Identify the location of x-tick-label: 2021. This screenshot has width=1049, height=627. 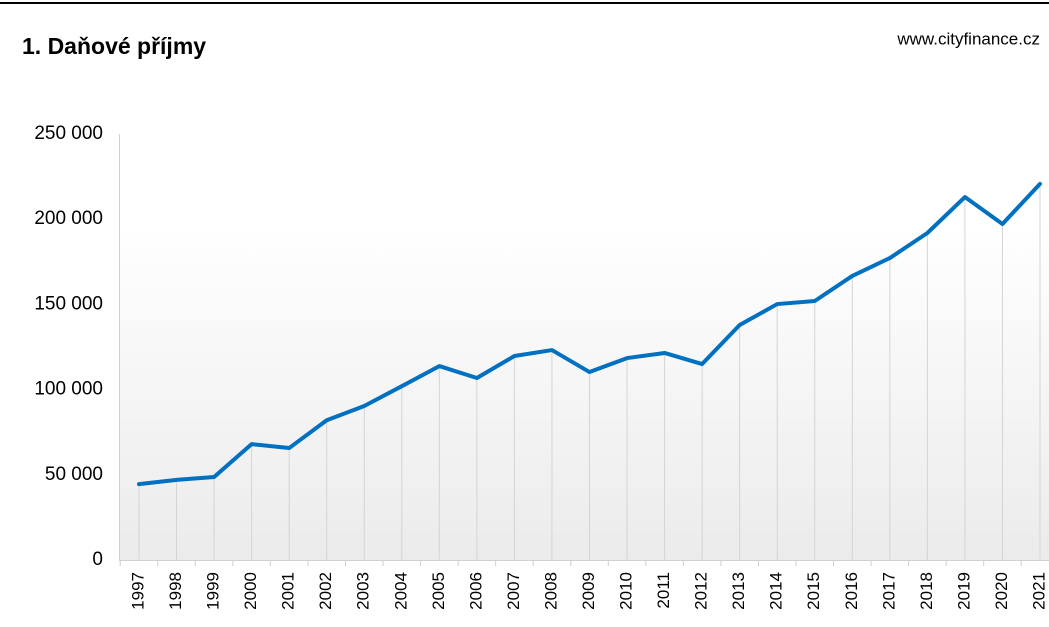
(1038, 591).